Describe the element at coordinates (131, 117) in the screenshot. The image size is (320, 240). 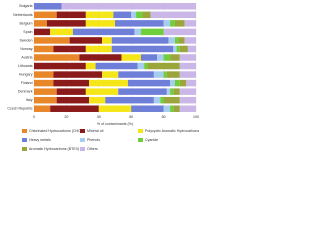
I see `x-tick-label: 60` at that location.